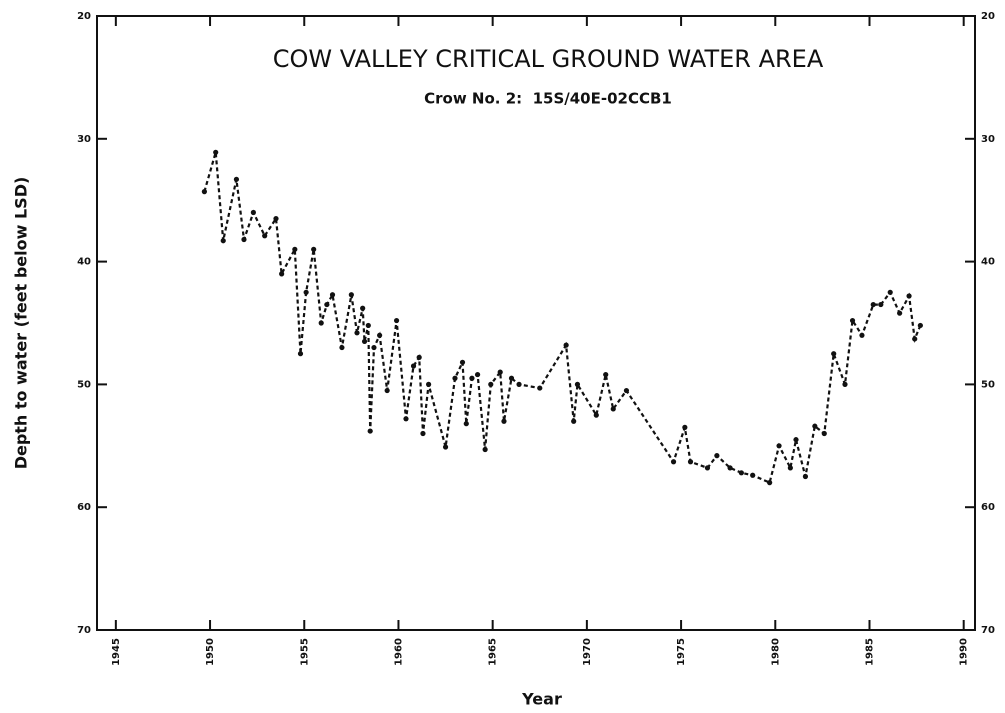  I want to click on x-tick-label: 1975, so click(681, 652).